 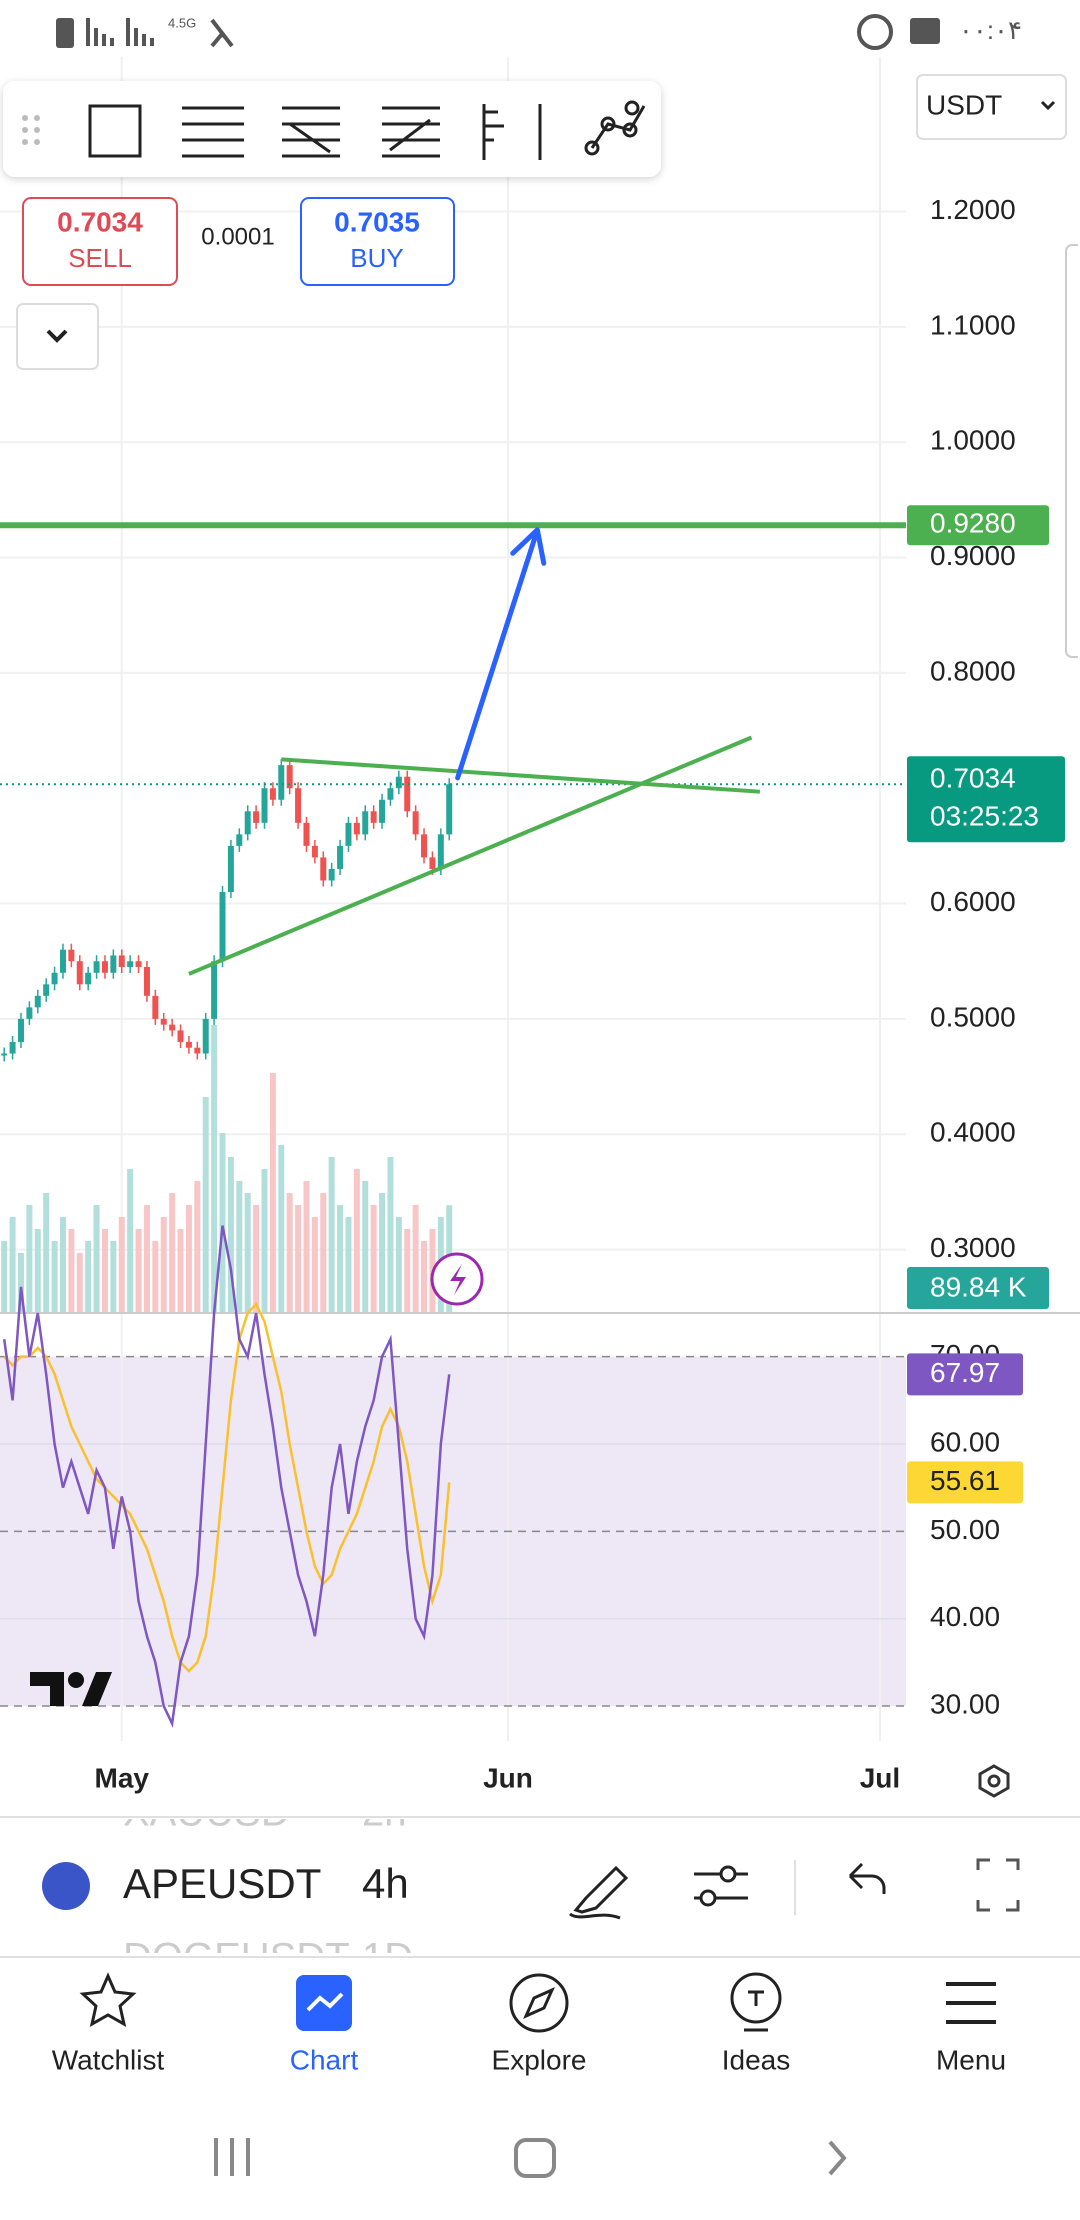 I want to click on fullscreen-icon, so click(x=998, y=1885).